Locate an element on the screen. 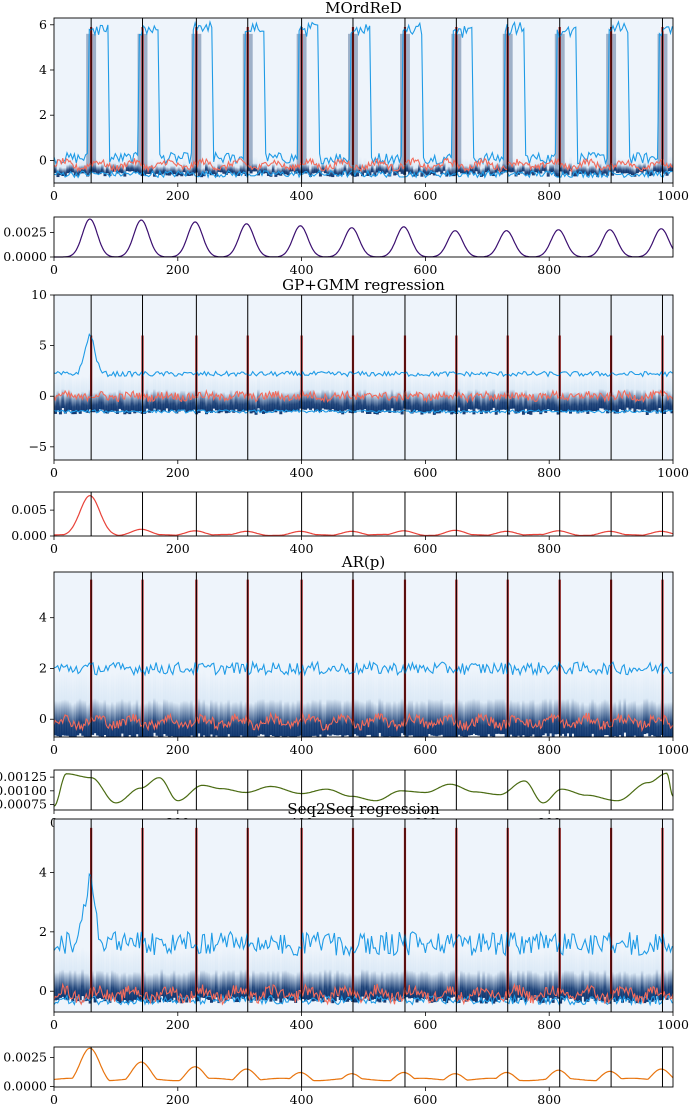 The height and width of the screenshot is (1107, 692). upper-band-line is located at coordinates (363, 668).